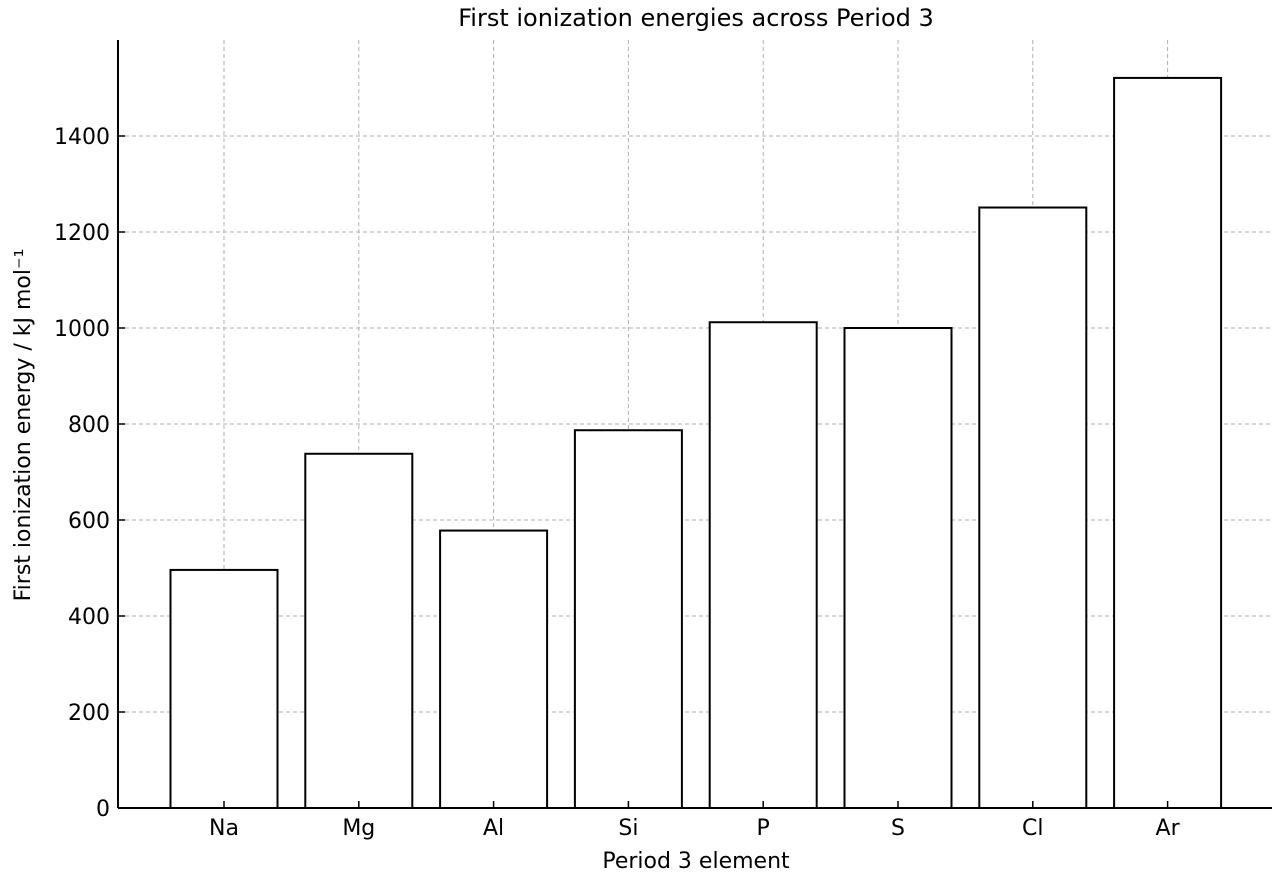 The image size is (1280, 880). What do you see at coordinates (898, 568) in the screenshot?
I see `bar-s` at bounding box center [898, 568].